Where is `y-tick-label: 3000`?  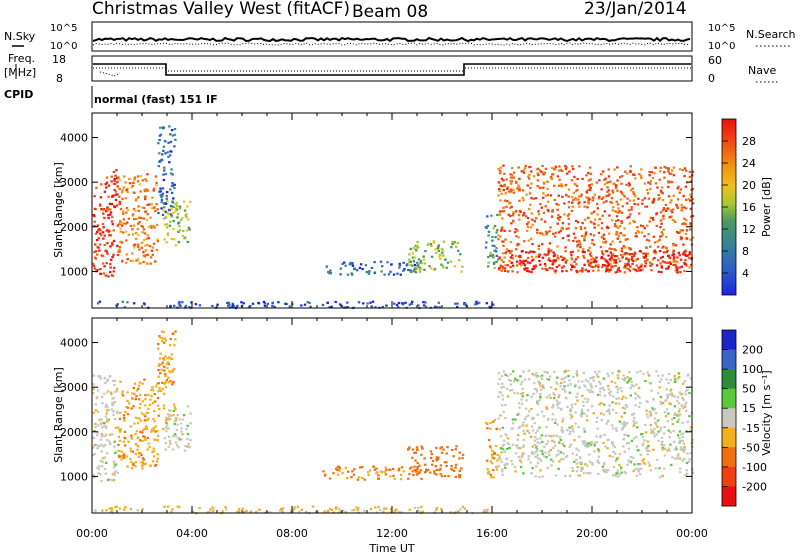
y-tick-label: 3000 is located at coordinates (74, 387).